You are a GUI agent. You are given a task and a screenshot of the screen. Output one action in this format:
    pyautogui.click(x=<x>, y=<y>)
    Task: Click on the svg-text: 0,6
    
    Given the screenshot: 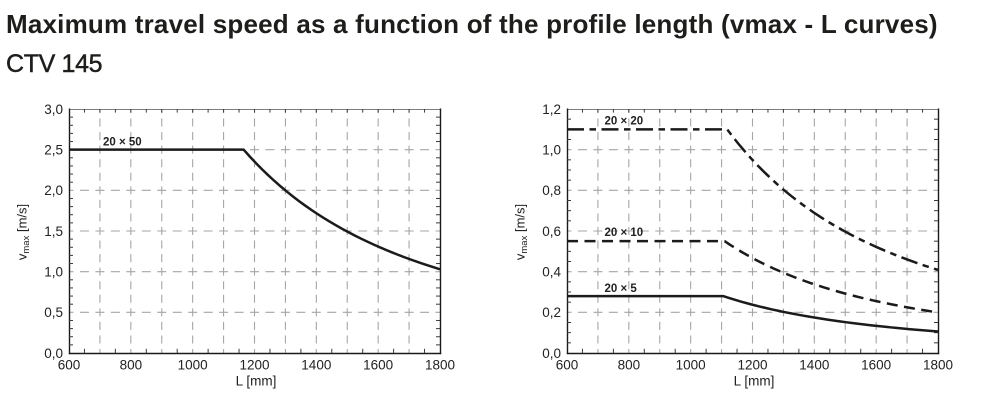 What is the action you would take?
    pyautogui.click(x=551, y=231)
    